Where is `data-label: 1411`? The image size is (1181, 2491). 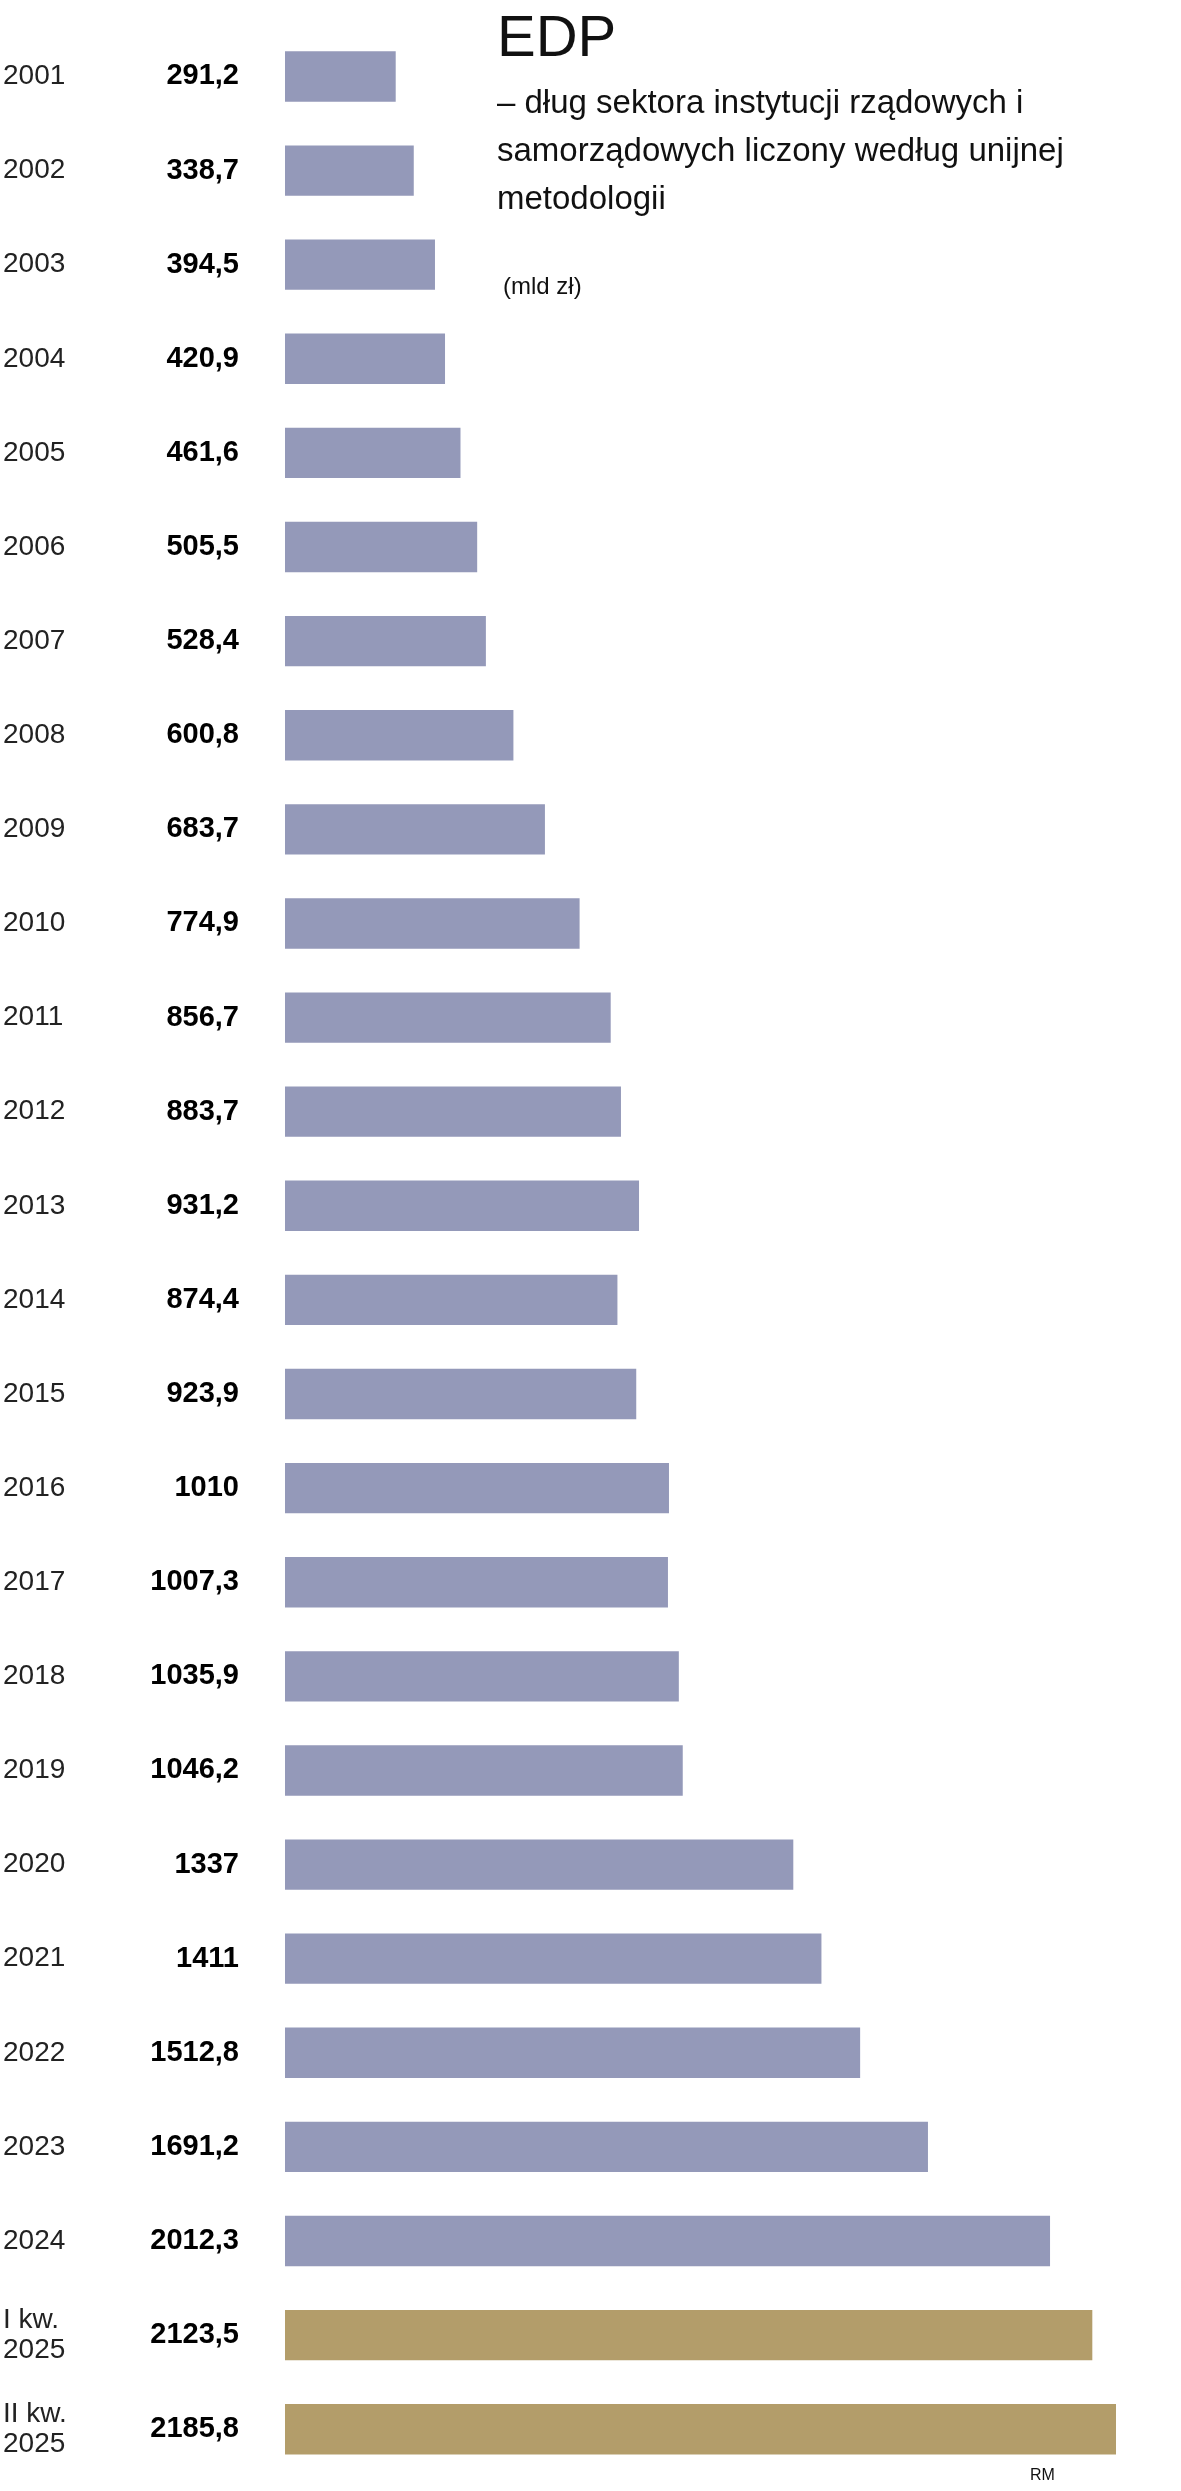 data-label: 1411 is located at coordinates (207, 1956).